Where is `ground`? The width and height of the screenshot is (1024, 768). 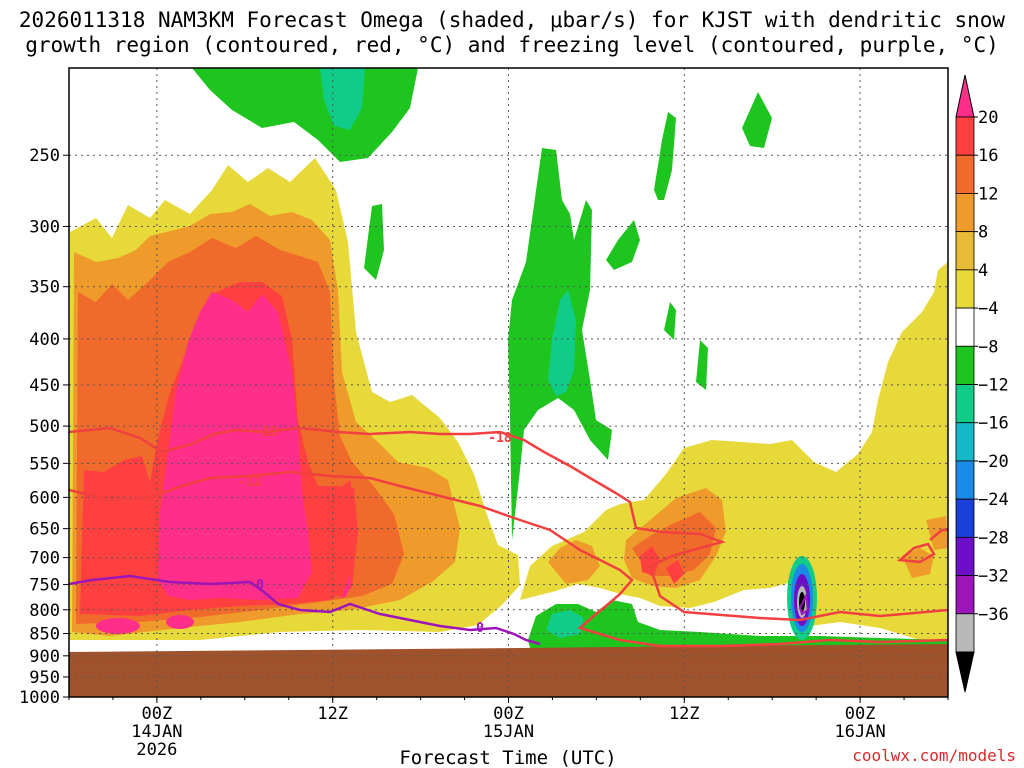
ground is located at coordinates (508, 670).